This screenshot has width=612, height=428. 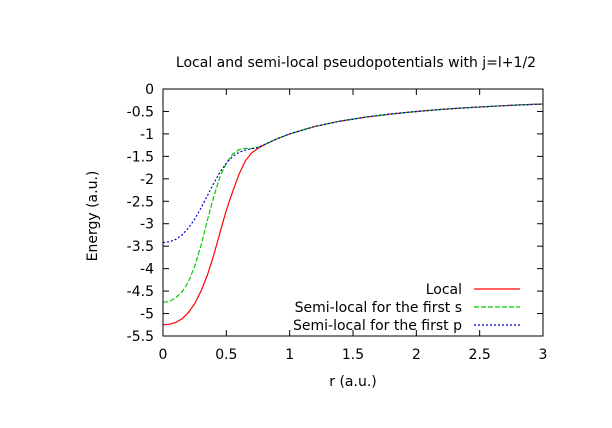 I want to click on y-tick-label: -5.5, so click(x=140, y=337).